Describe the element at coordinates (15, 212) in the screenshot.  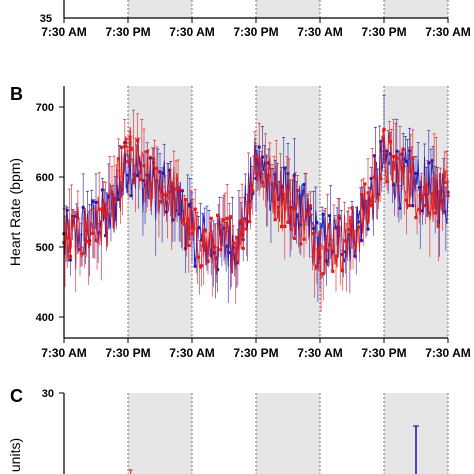
I see `panel-b-y-axis-label: Heart Rate (bpm)` at that location.